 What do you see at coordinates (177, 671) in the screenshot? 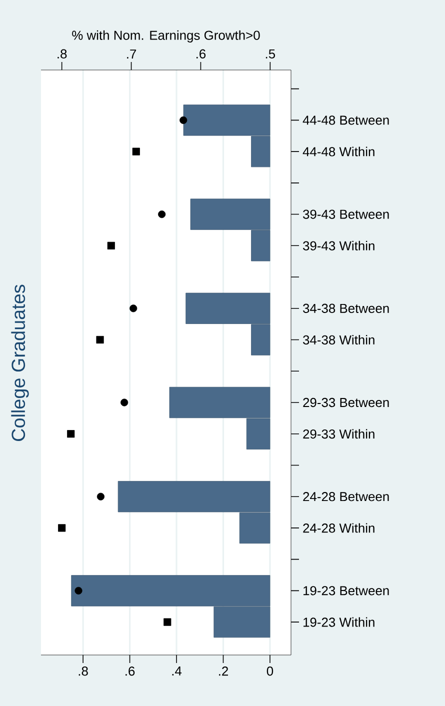
I see `x-tick-label: .4` at bounding box center [177, 671].